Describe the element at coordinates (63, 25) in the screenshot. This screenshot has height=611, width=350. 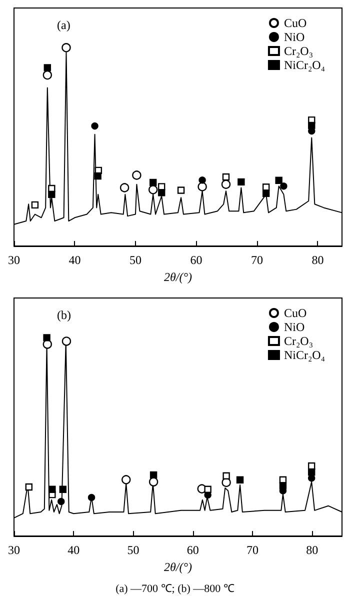
I see `chart-title: (a)` at that location.